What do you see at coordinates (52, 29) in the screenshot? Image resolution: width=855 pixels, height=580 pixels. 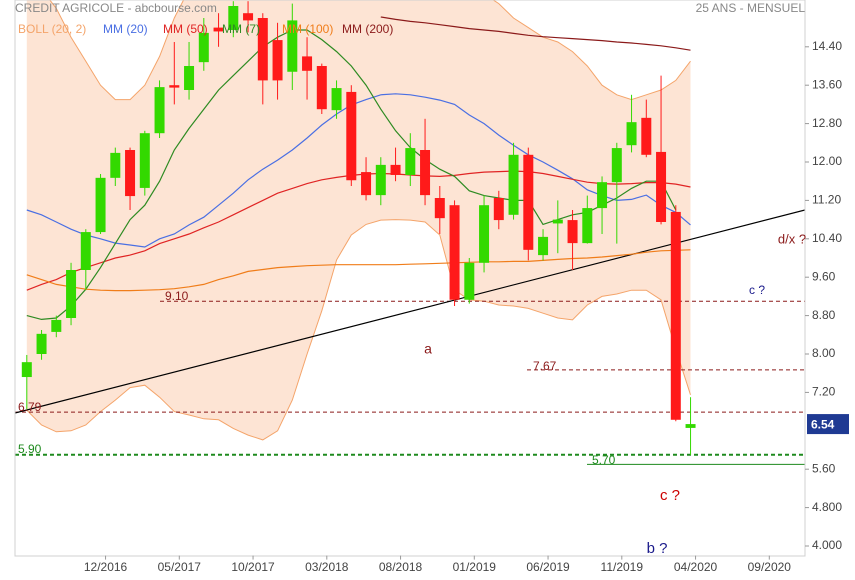 I see `legend-entry: BOLL (20, 2)` at bounding box center [52, 29].